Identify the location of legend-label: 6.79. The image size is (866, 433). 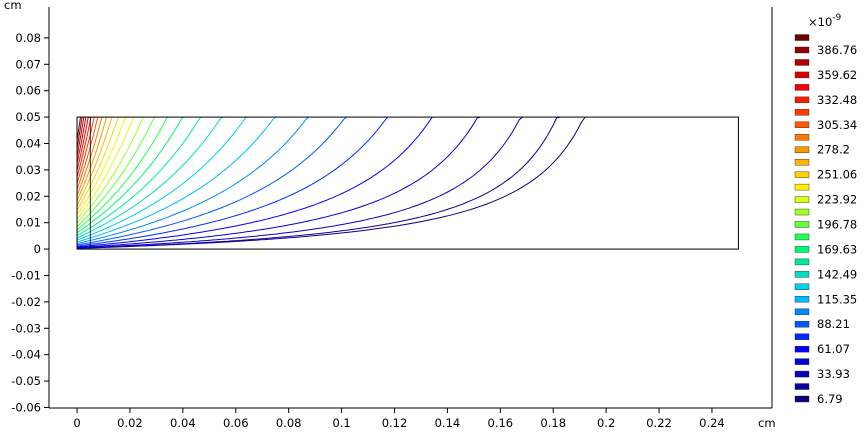
(830, 399).